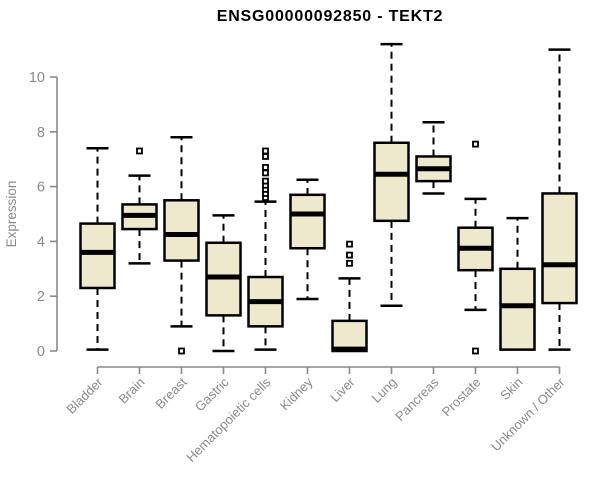 The height and width of the screenshot is (500, 600). I want to click on y-tick-label: 8, so click(41, 133).